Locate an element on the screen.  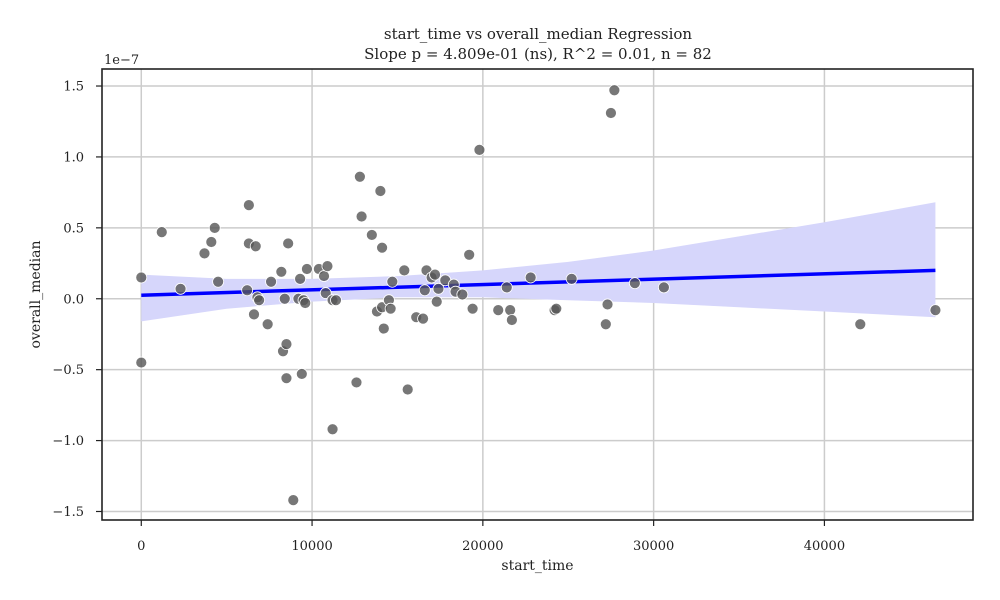
y-scale-label: 1e−7 is located at coordinates (121, 60).